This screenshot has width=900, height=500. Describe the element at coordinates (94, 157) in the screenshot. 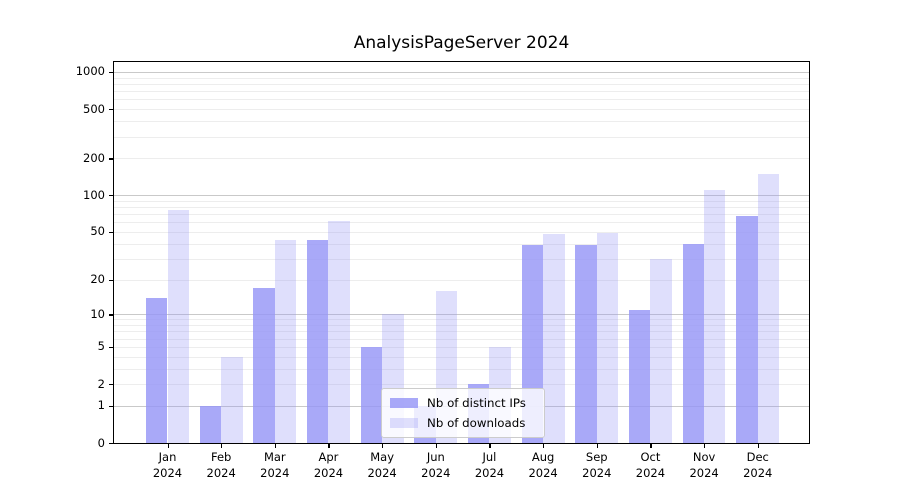

I see `y-axis-tick-label: 200` at that location.